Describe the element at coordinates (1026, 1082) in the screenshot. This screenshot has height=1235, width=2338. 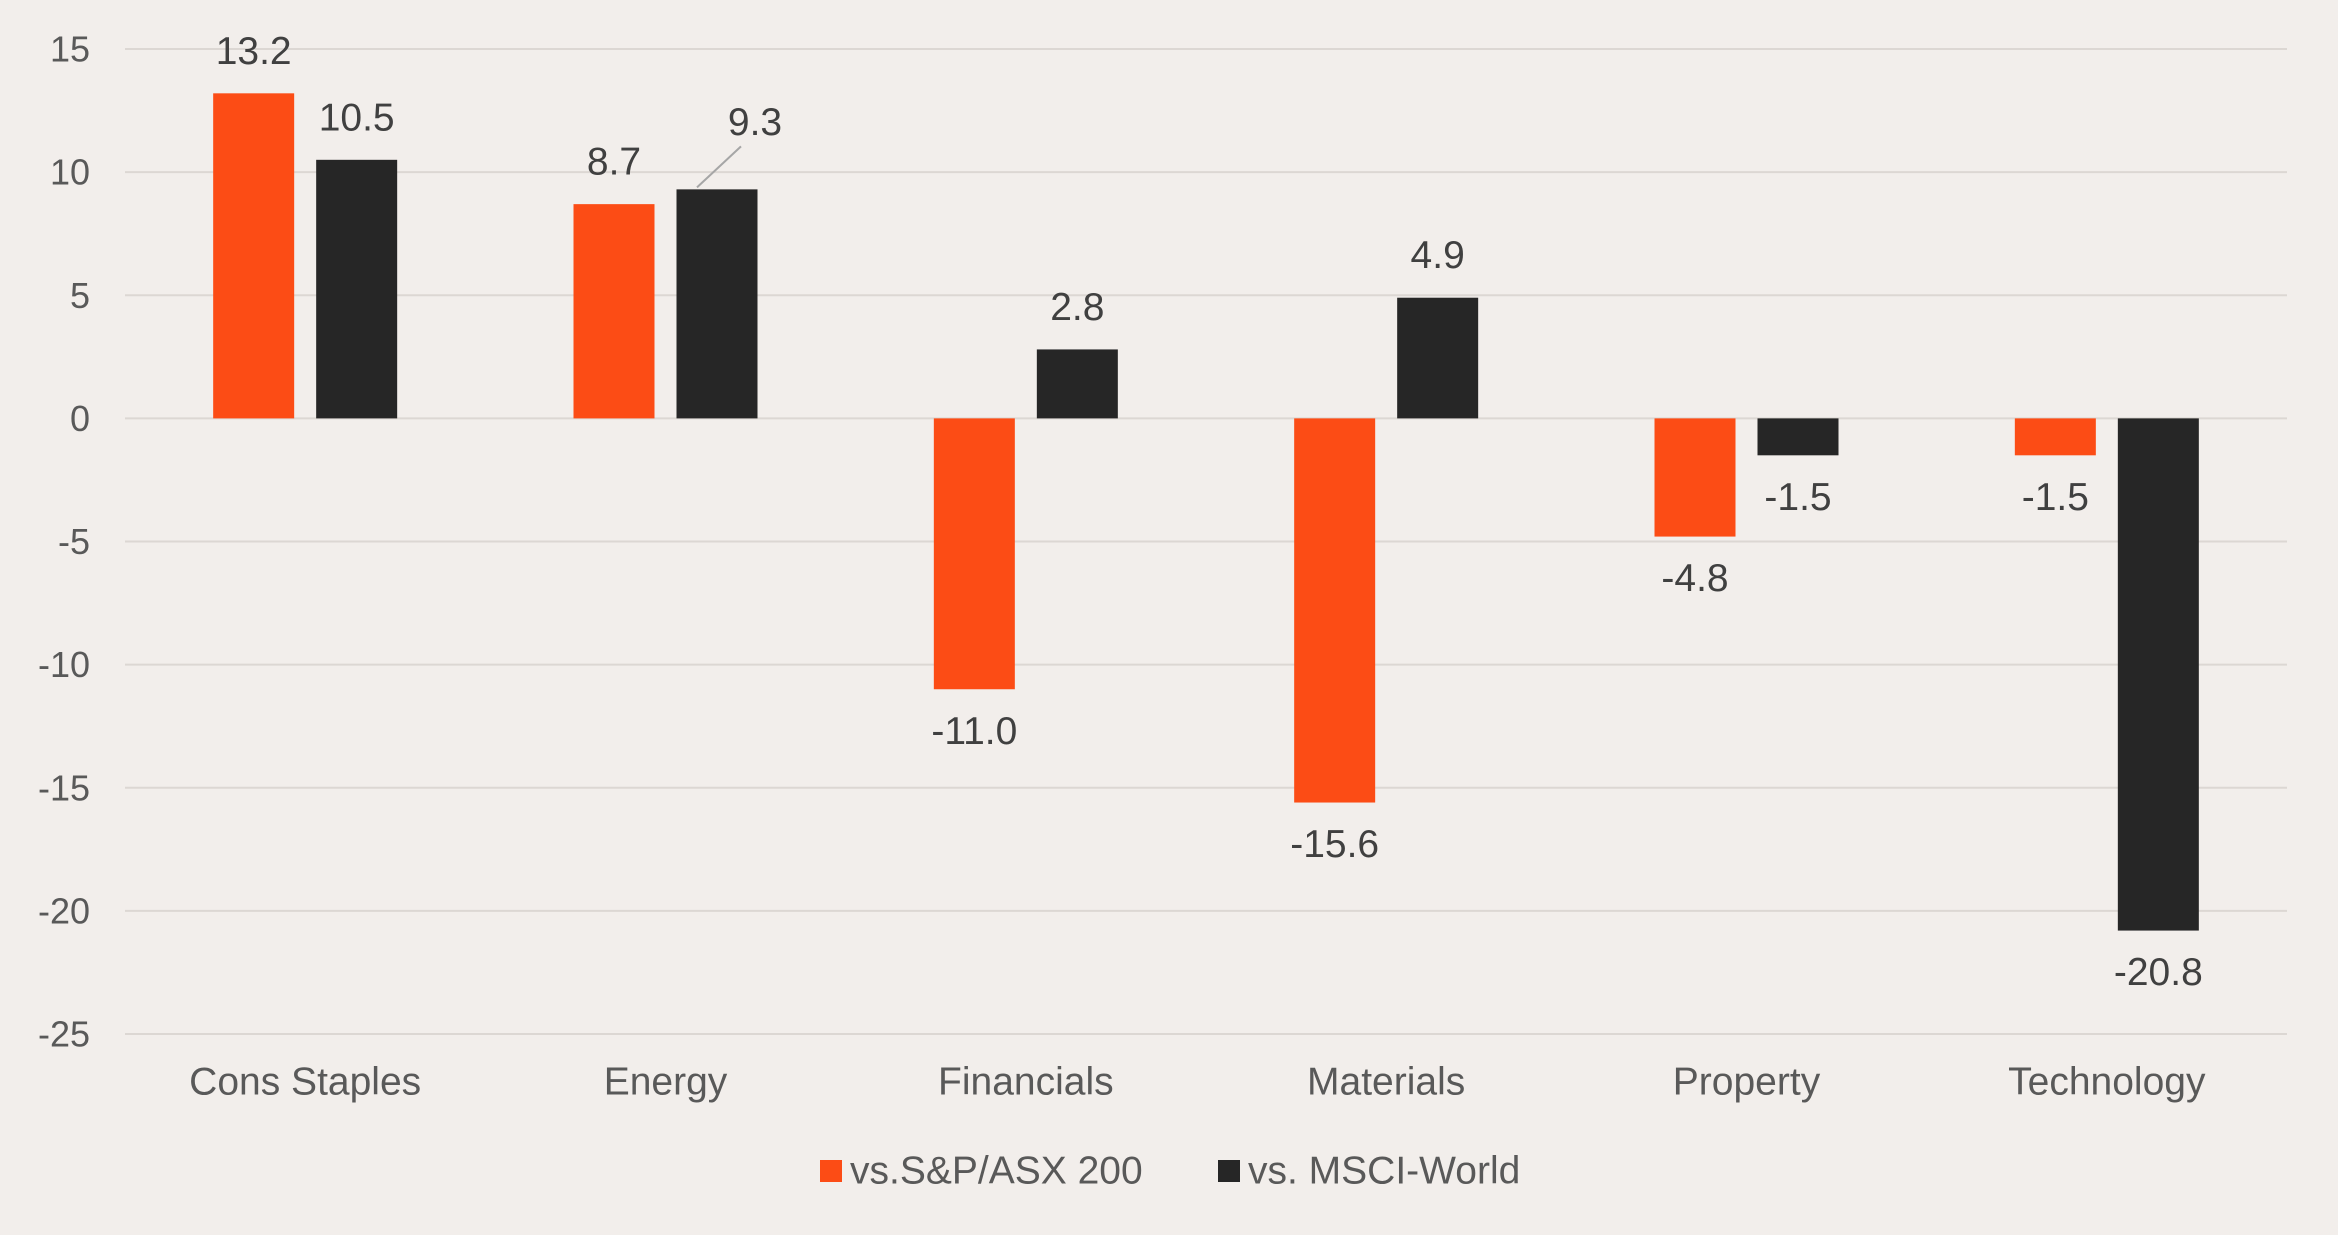
I see `category-label: Financials` at that location.